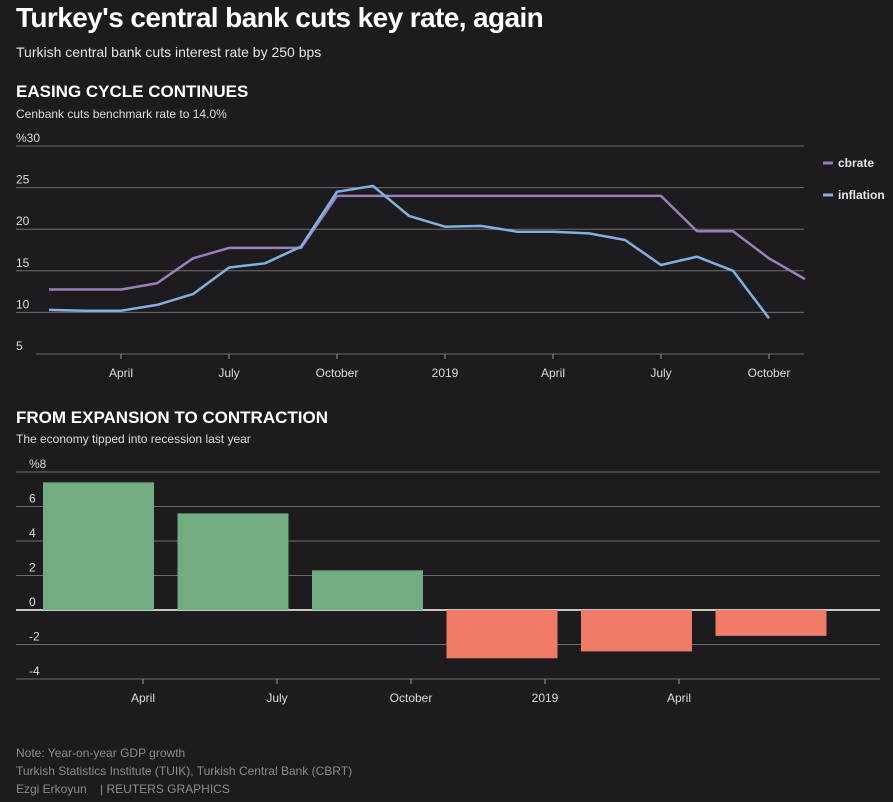 Image resolution: width=893 pixels, height=802 pixels. What do you see at coordinates (32, 499) in the screenshot?
I see `y-tick-label: 6` at bounding box center [32, 499].